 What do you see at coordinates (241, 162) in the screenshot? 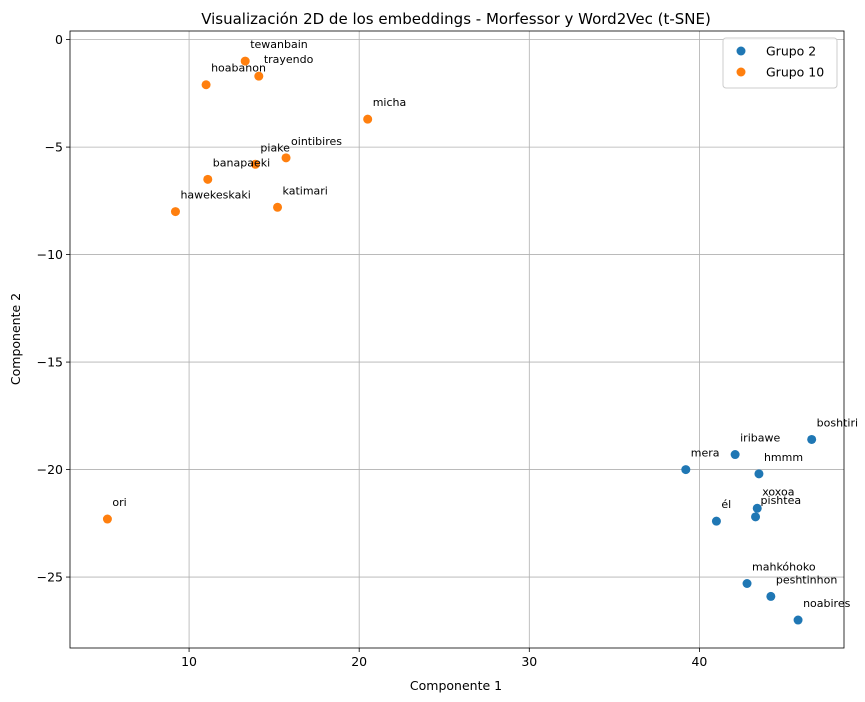
I see `point-label: banapaeki` at bounding box center [241, 162].